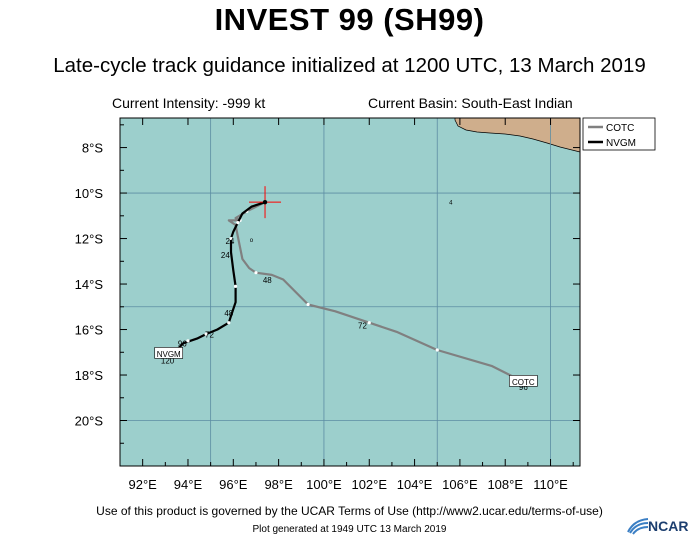 The width and height of the screenshot is (699, 537). I want to click on track-nvgm, so click(219, 278).